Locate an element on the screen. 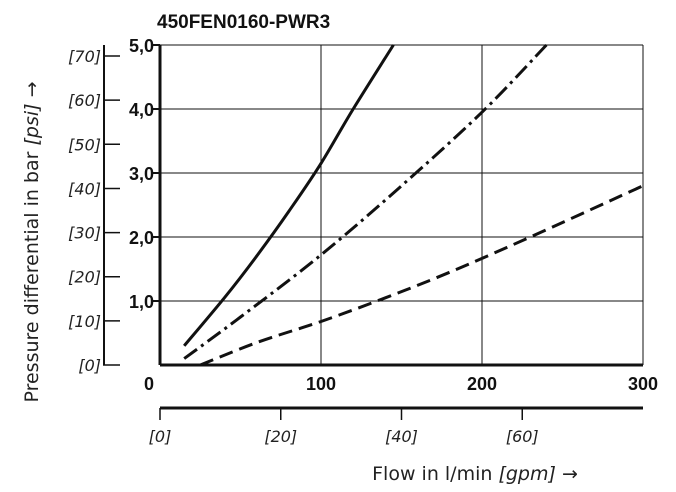 This screenshot has height=492, width=676. x-tick-label: 0 is located at coordinates (149, 384).